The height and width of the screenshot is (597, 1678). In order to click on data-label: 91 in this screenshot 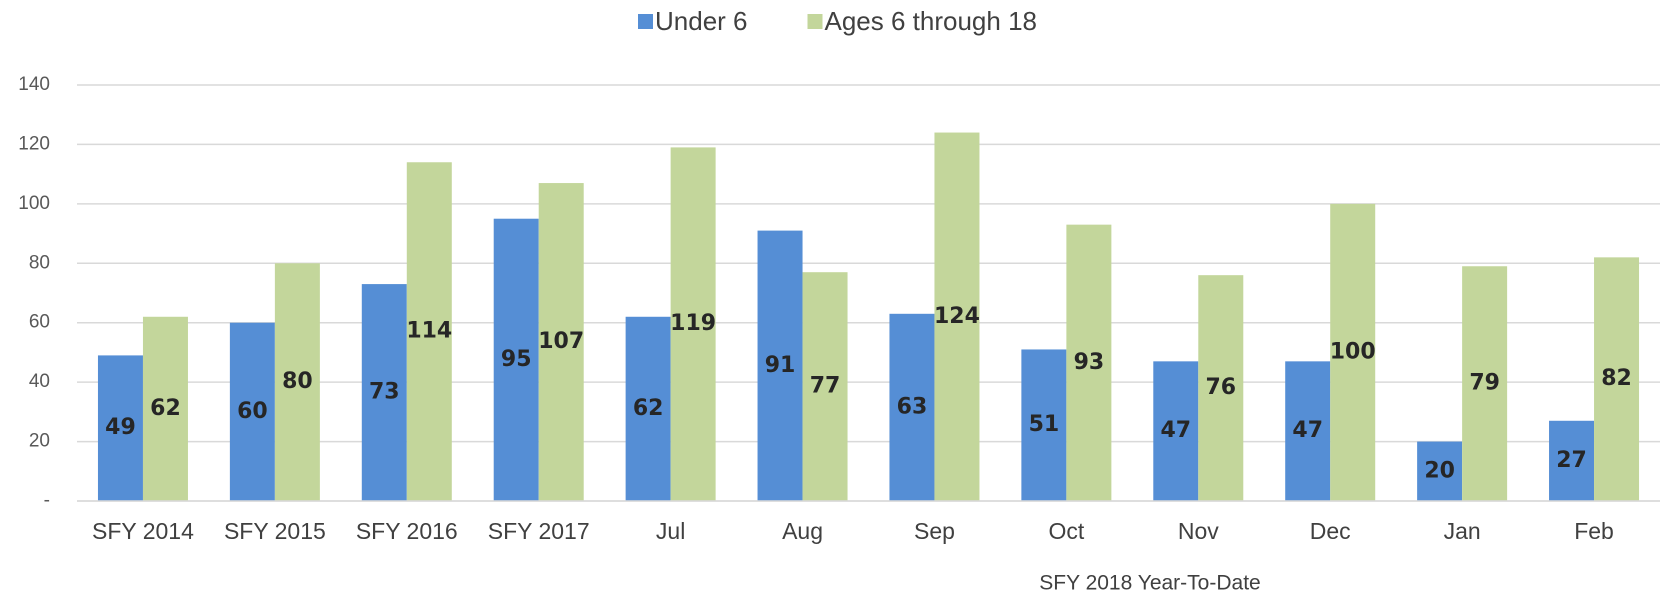, I will do `click(780, 365)`.